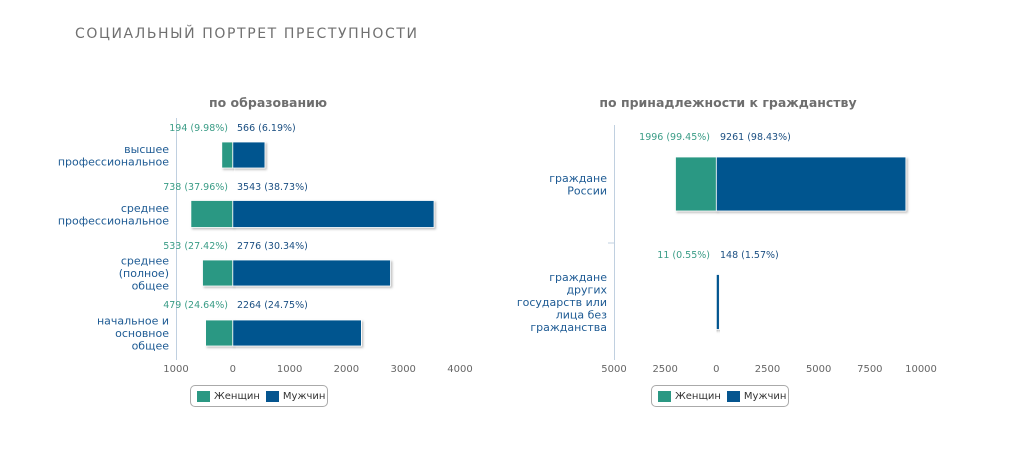 The width and height of the screenshot is (1024, 474). Describe the element at coordinates (266, 128) in the screenshot. I see `value-label-men: 566 (6.19%)` at that location.